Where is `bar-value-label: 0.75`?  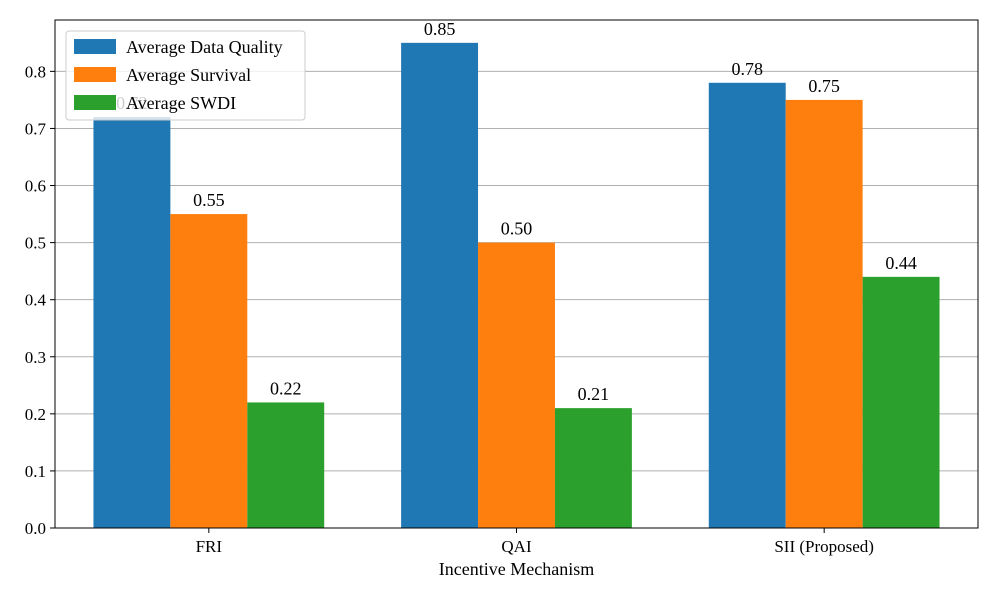
bar-value-label: 0.75 is located at coordinates (824, 86).